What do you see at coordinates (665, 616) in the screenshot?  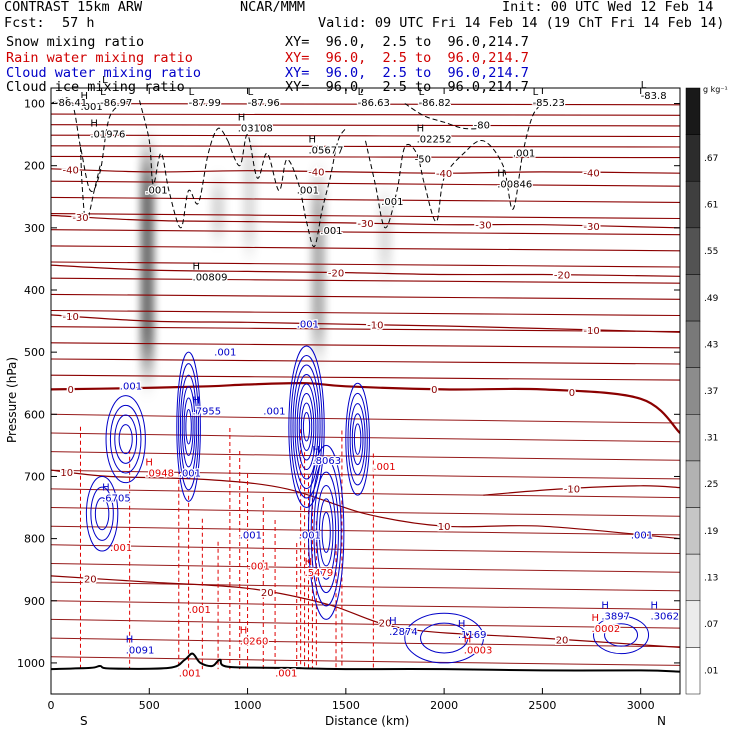 I see `cloud-water-label-value-6: .3062` at bounding box center [665, 616].